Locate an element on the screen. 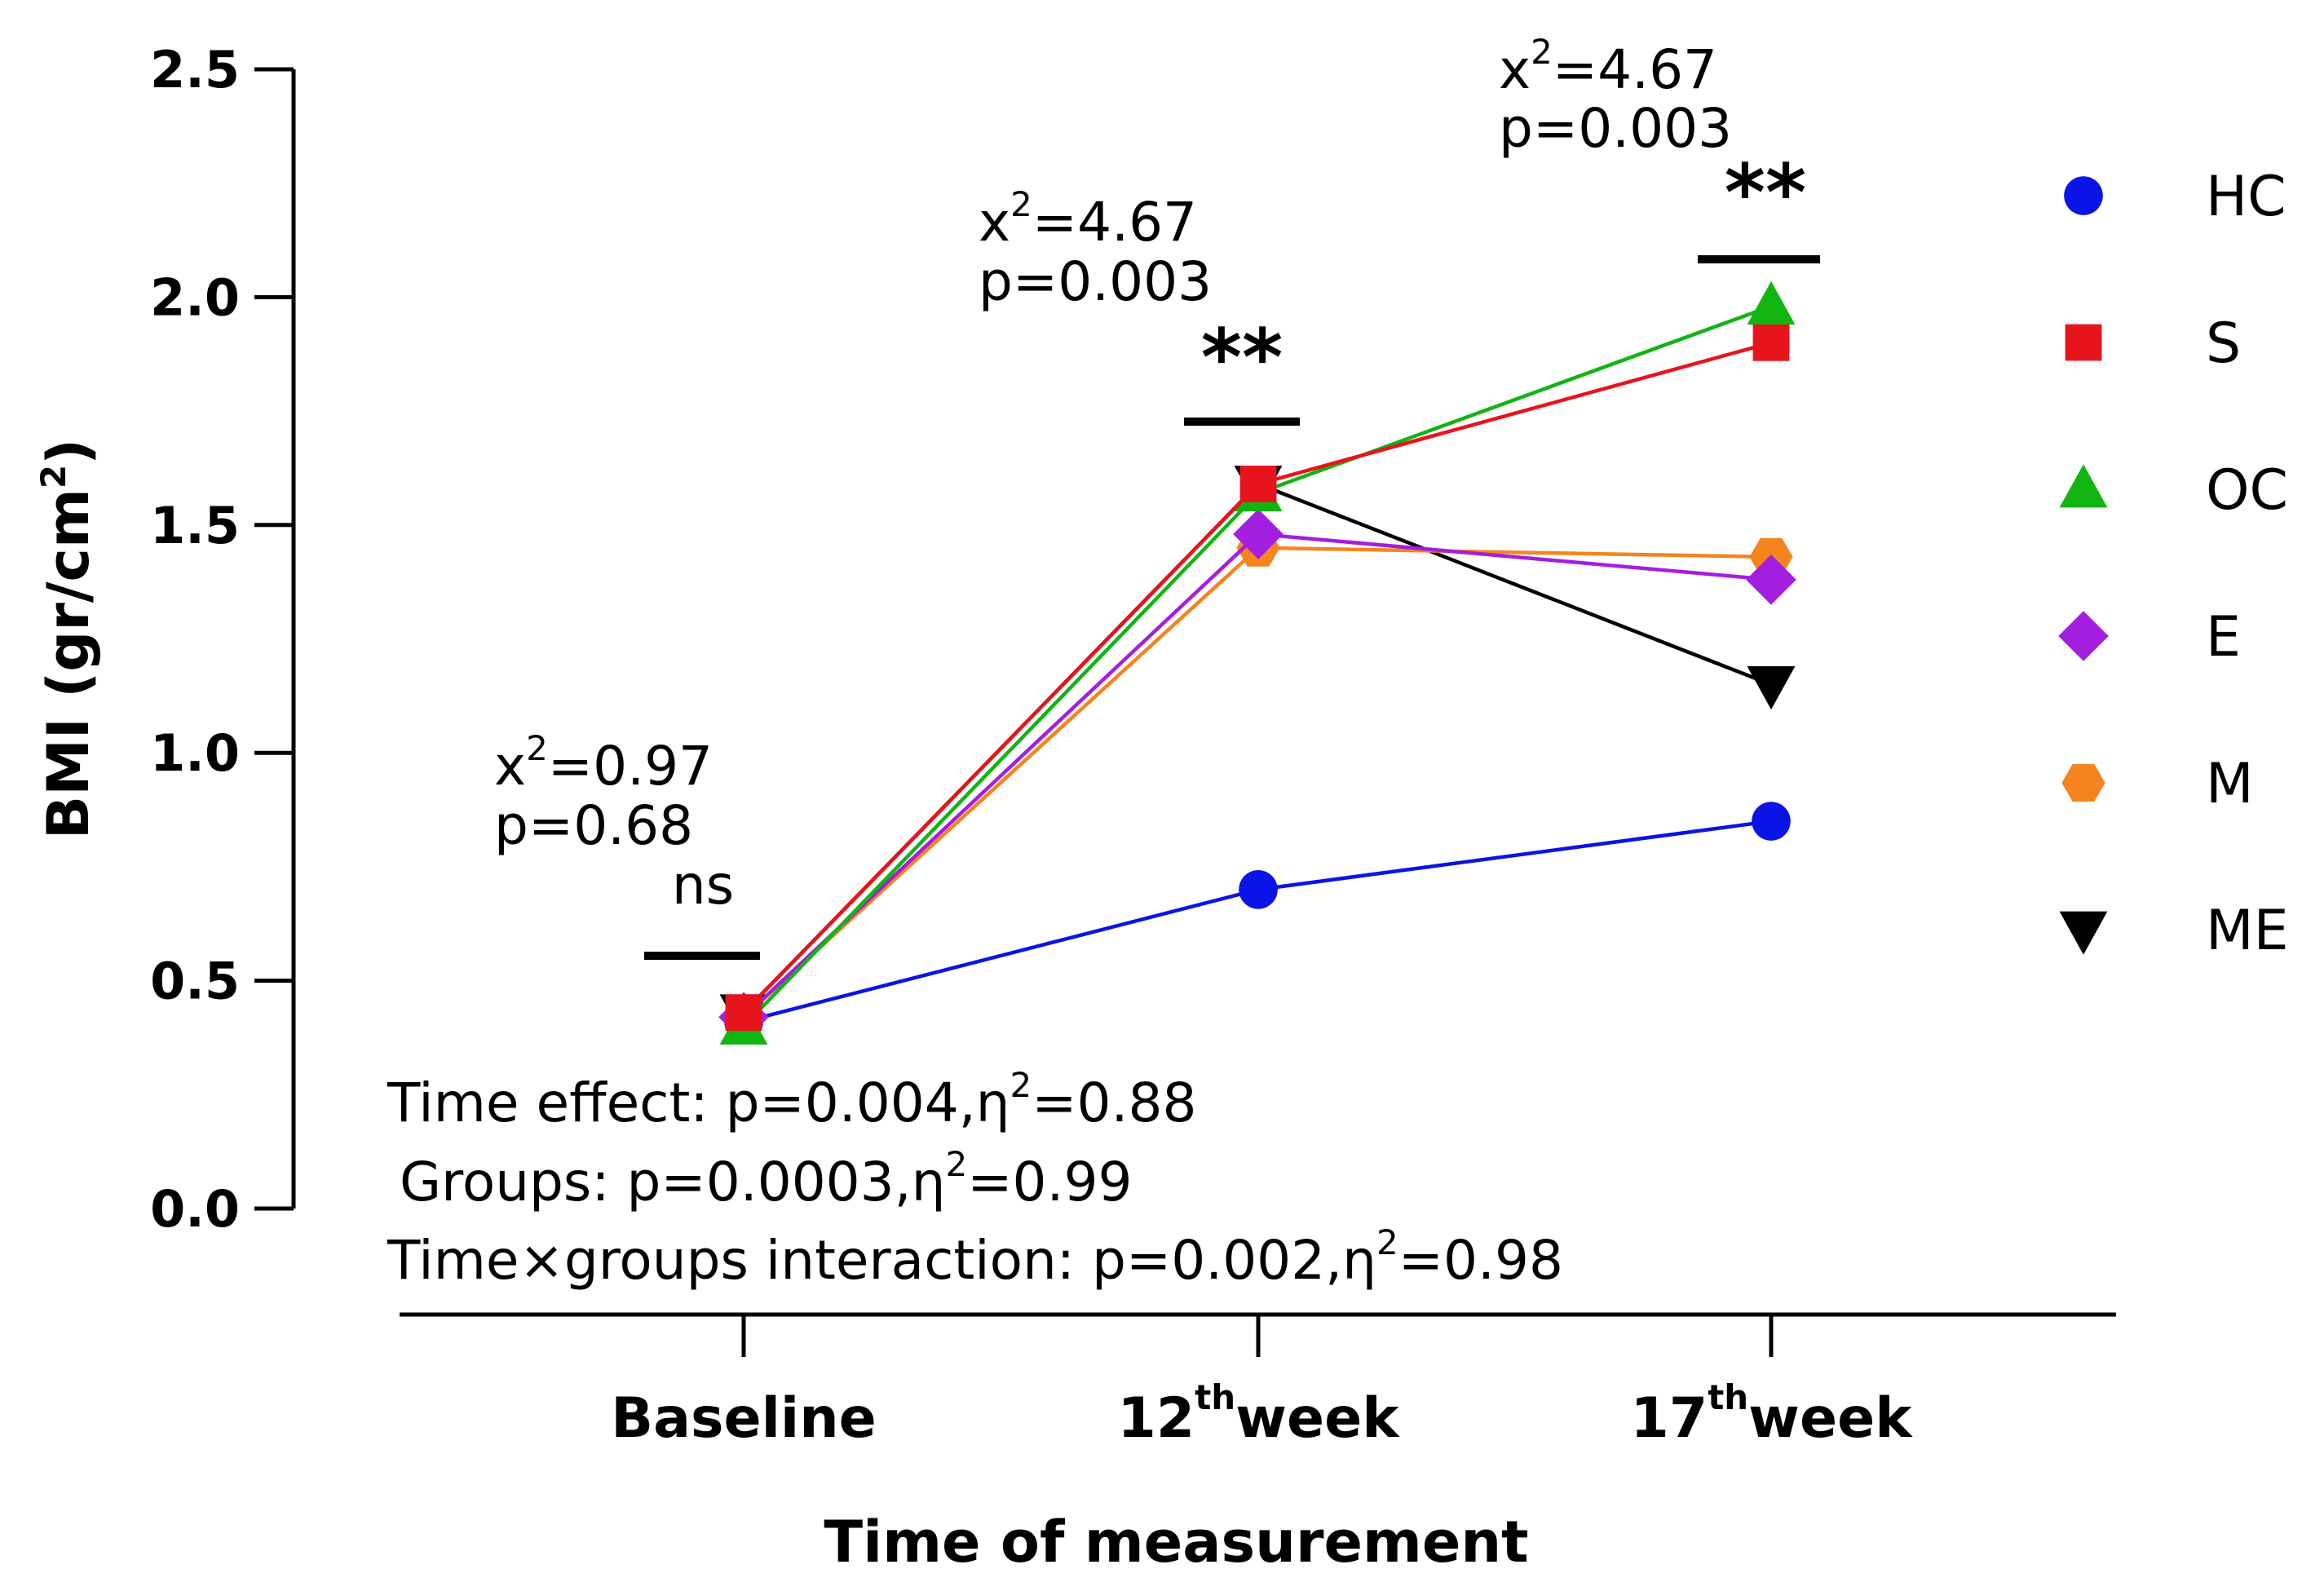 This screenshot has height=1591, width=2324. y-axis-title-main: BMI (gr/cm is located at coordinates (68, 663).